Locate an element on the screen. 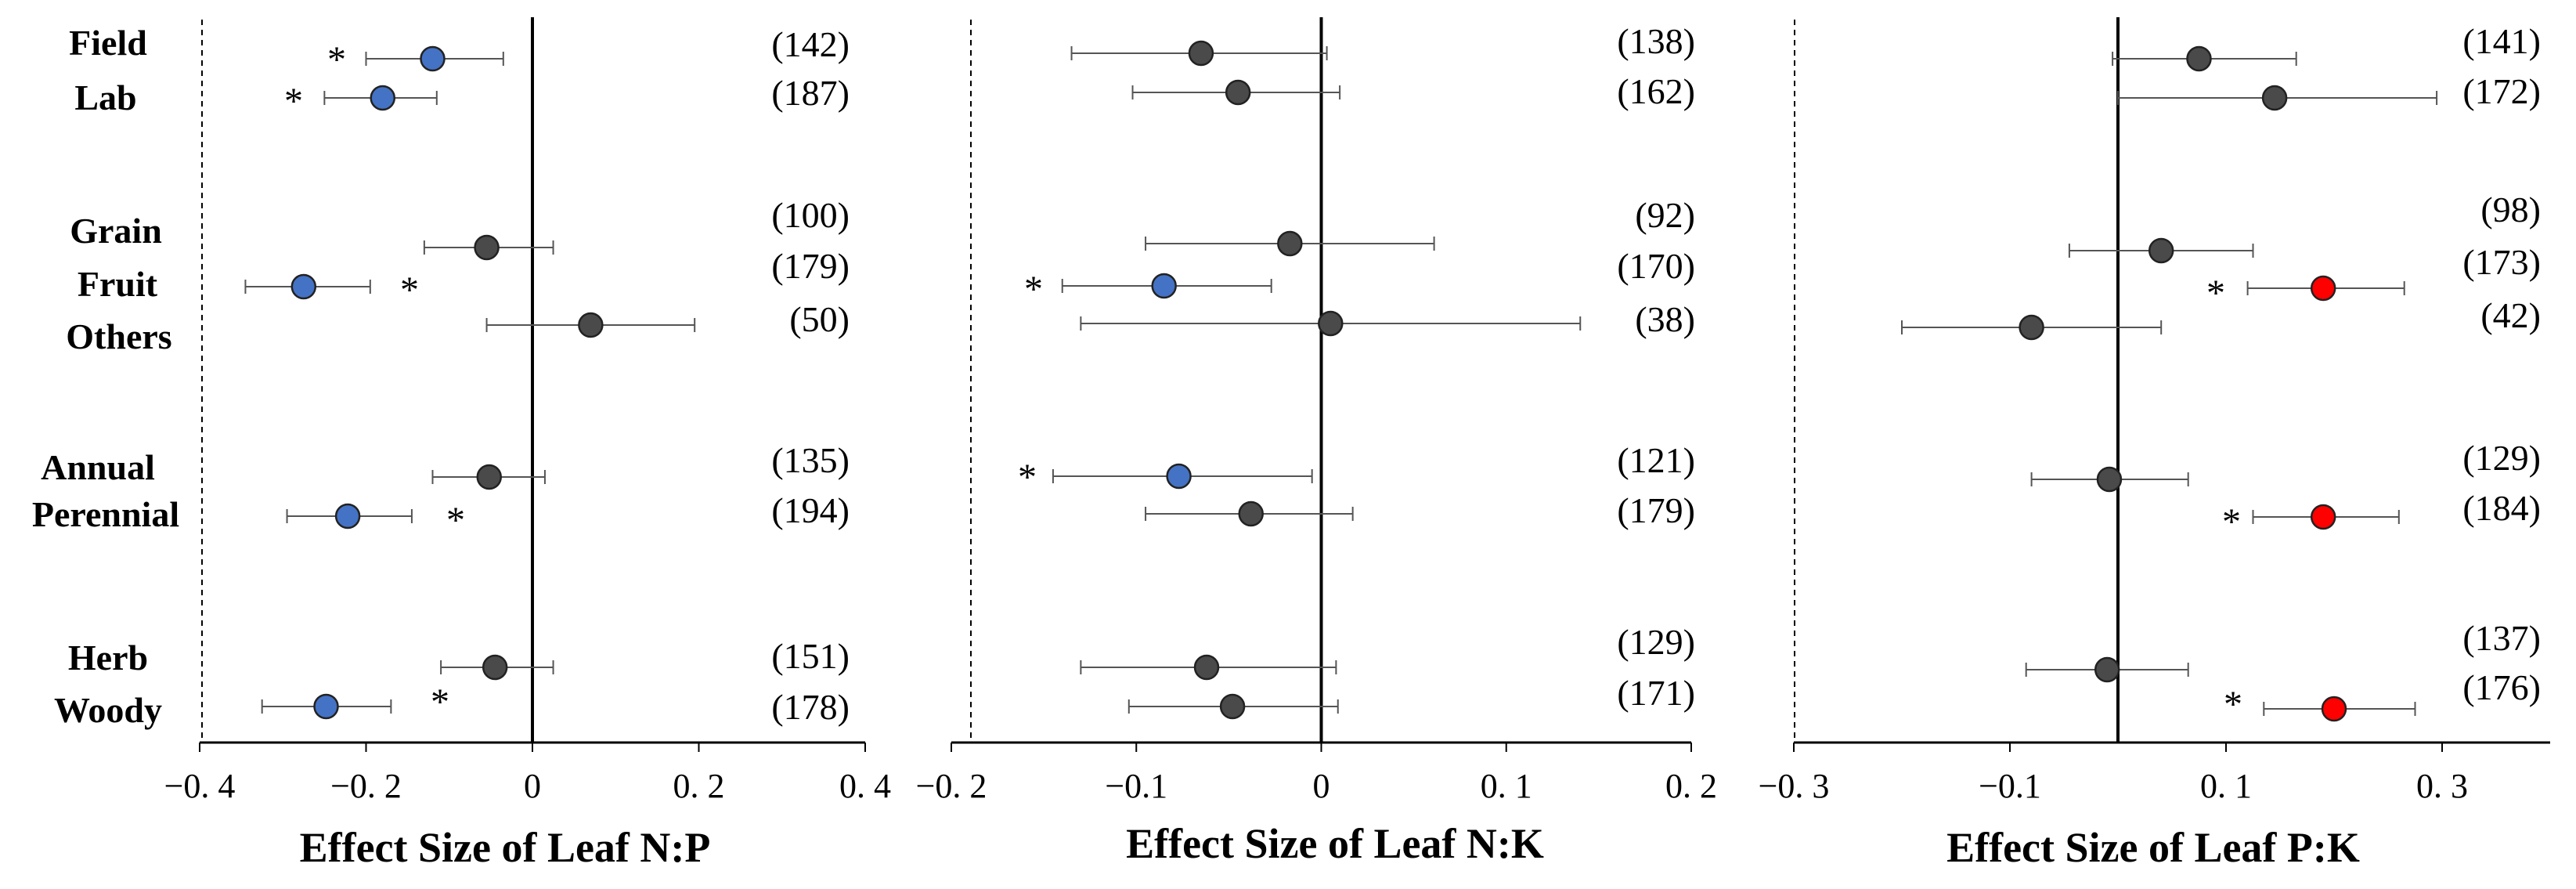 The width and height of the screenshot is (2576, 889). nk-point-annual is located at coordinates (1179, 476).